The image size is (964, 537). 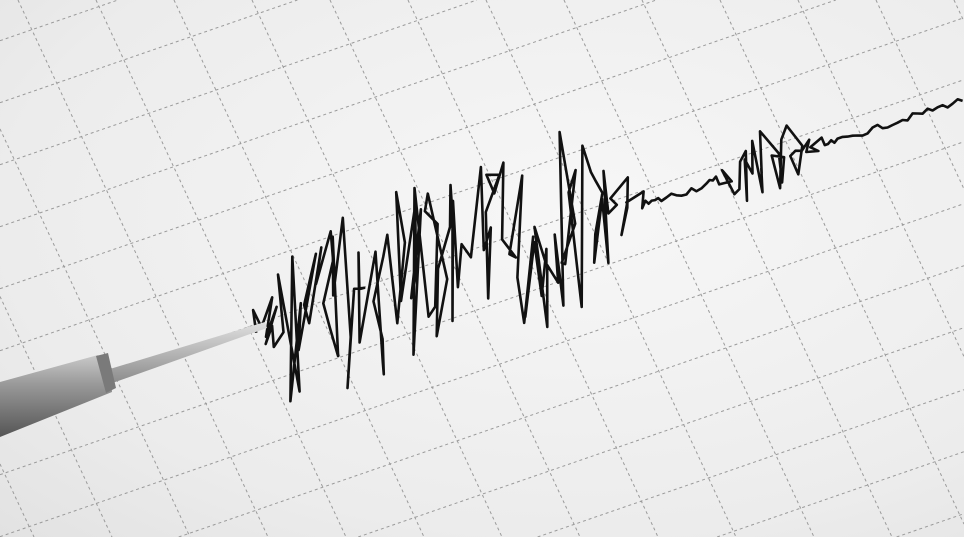 What do you see at coordinates (106, 373) in the screenshot?
I see `stylus-tip-collar` at bounding box center [106, 373].